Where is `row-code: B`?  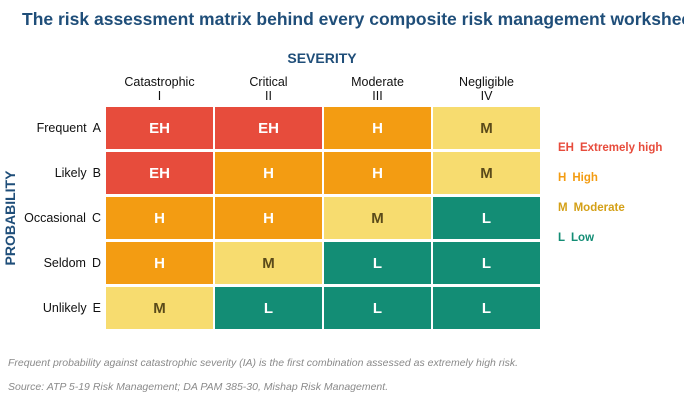
row-code: B is located at coordinates (96, 173).